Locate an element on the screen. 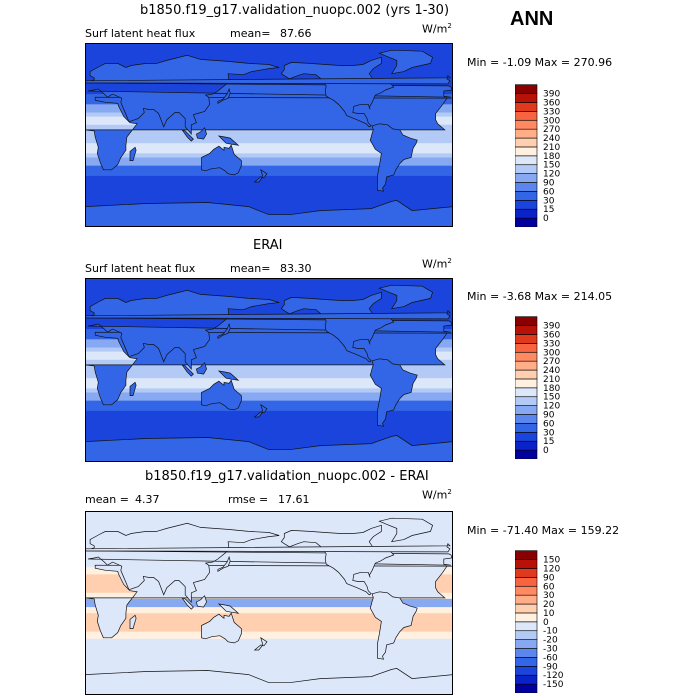 The image size is (700, 700). panel3-map is located at coordinates (269, 603).